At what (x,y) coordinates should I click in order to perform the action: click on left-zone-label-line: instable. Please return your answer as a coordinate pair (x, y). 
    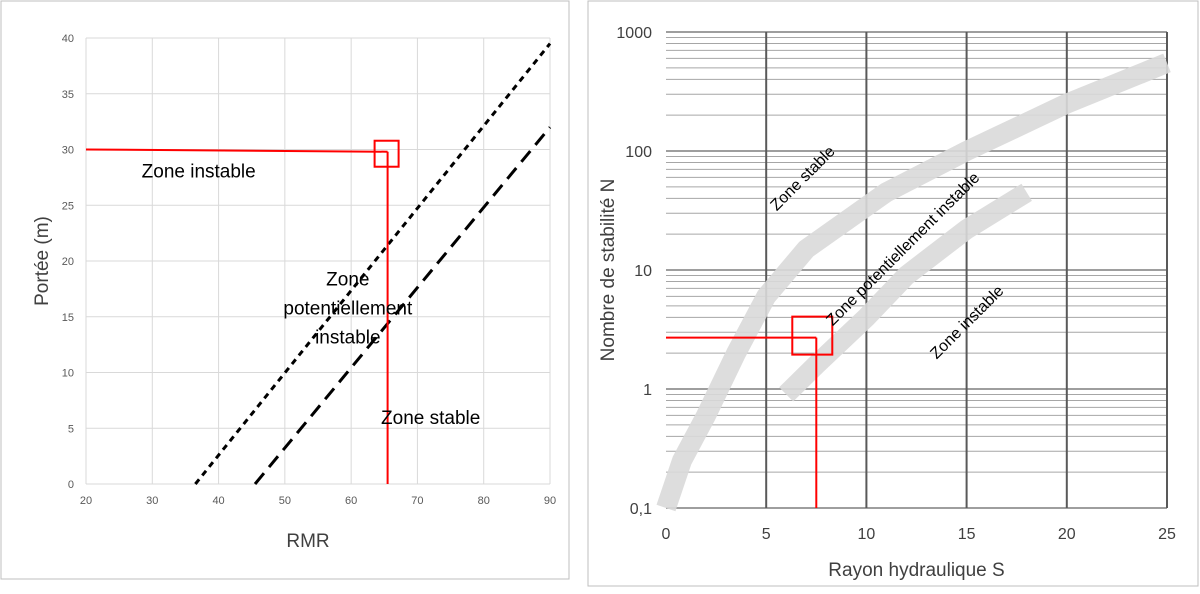
    Looking at the image, I should click on (348, 338).